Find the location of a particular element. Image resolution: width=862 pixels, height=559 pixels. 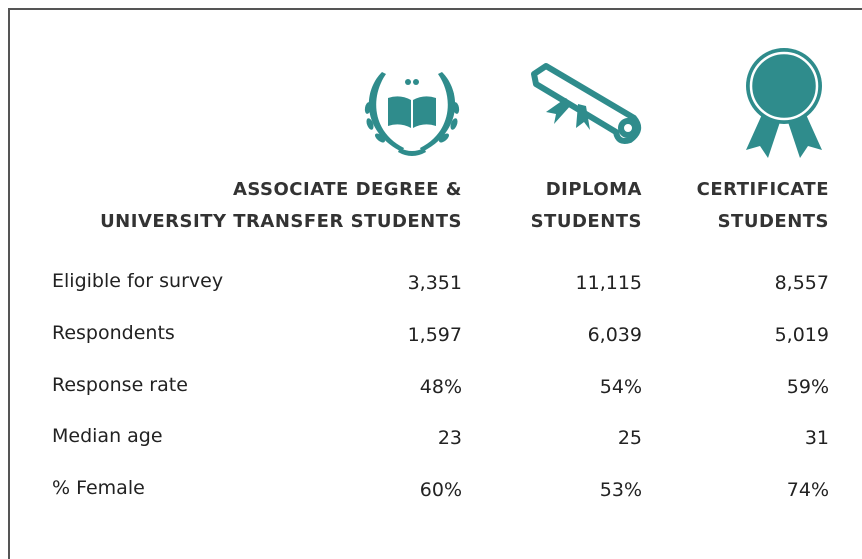

cell-value: 60% is located at coordinates (440, 490).